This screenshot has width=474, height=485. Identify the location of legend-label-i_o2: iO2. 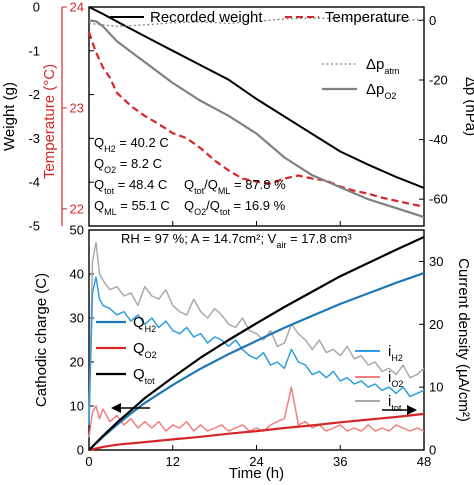
(395, 379).